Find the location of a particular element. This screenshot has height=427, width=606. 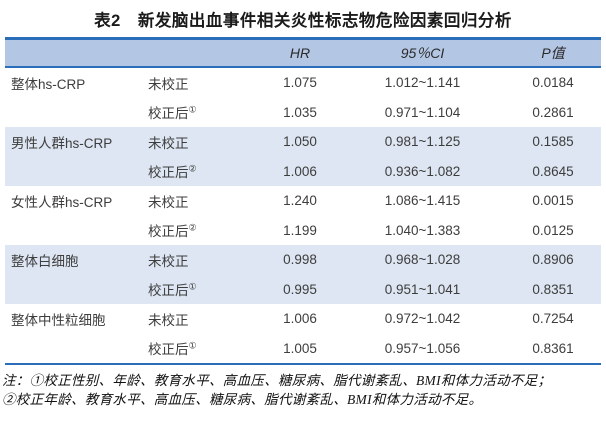

cell-ci: 1.086~1.415 is located at coordinates (422, 201).